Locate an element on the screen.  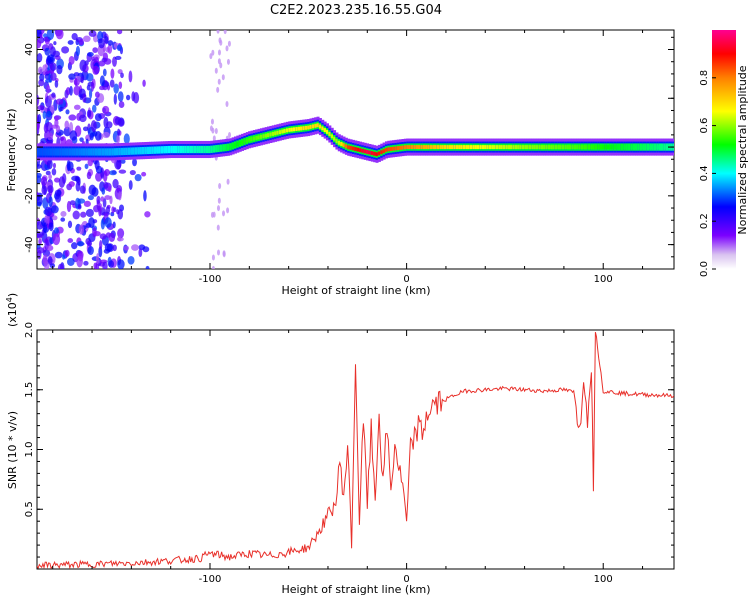
snr-x-label: Height of straight line (km) is located at coordinates (355, 589).